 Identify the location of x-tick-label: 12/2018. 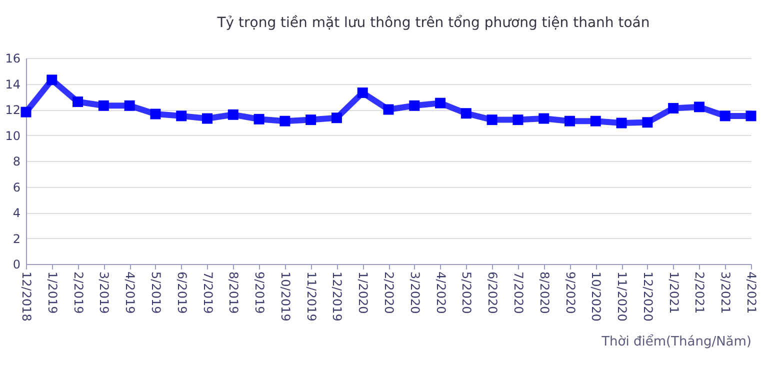
(27, 297).